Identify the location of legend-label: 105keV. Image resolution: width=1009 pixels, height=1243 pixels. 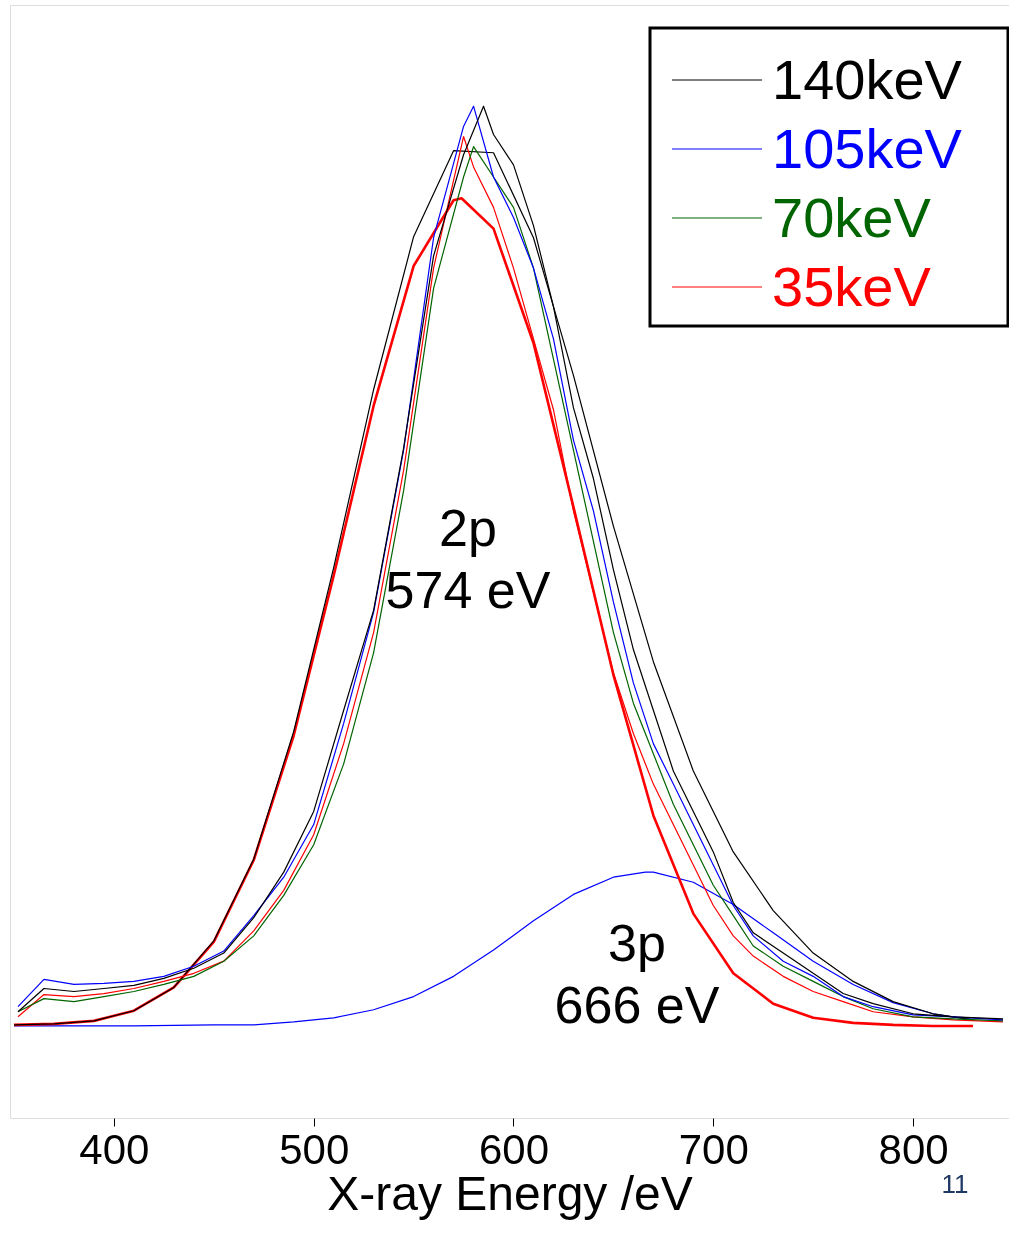
(867, 148).